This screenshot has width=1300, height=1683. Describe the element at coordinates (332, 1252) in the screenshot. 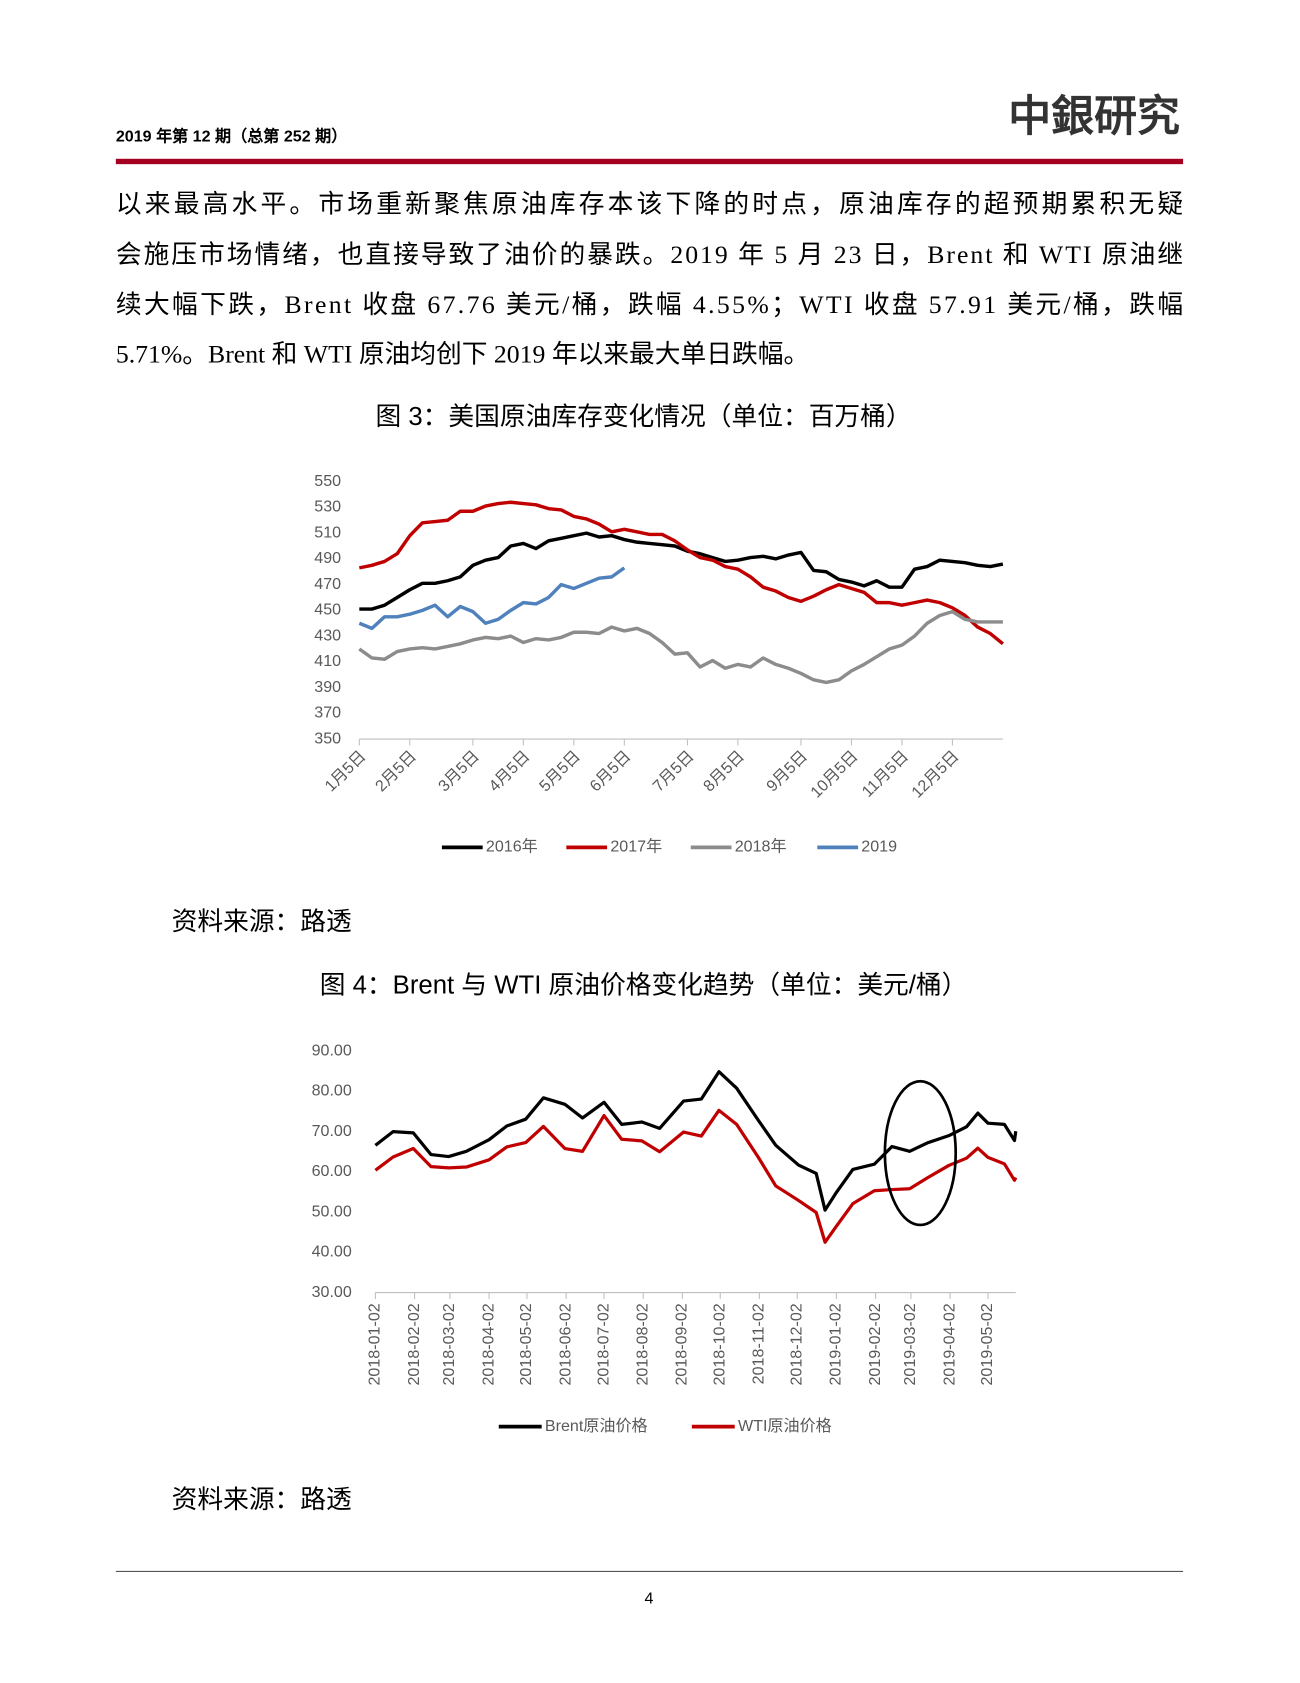

I see `y-tick-label: 40.00` at that location.